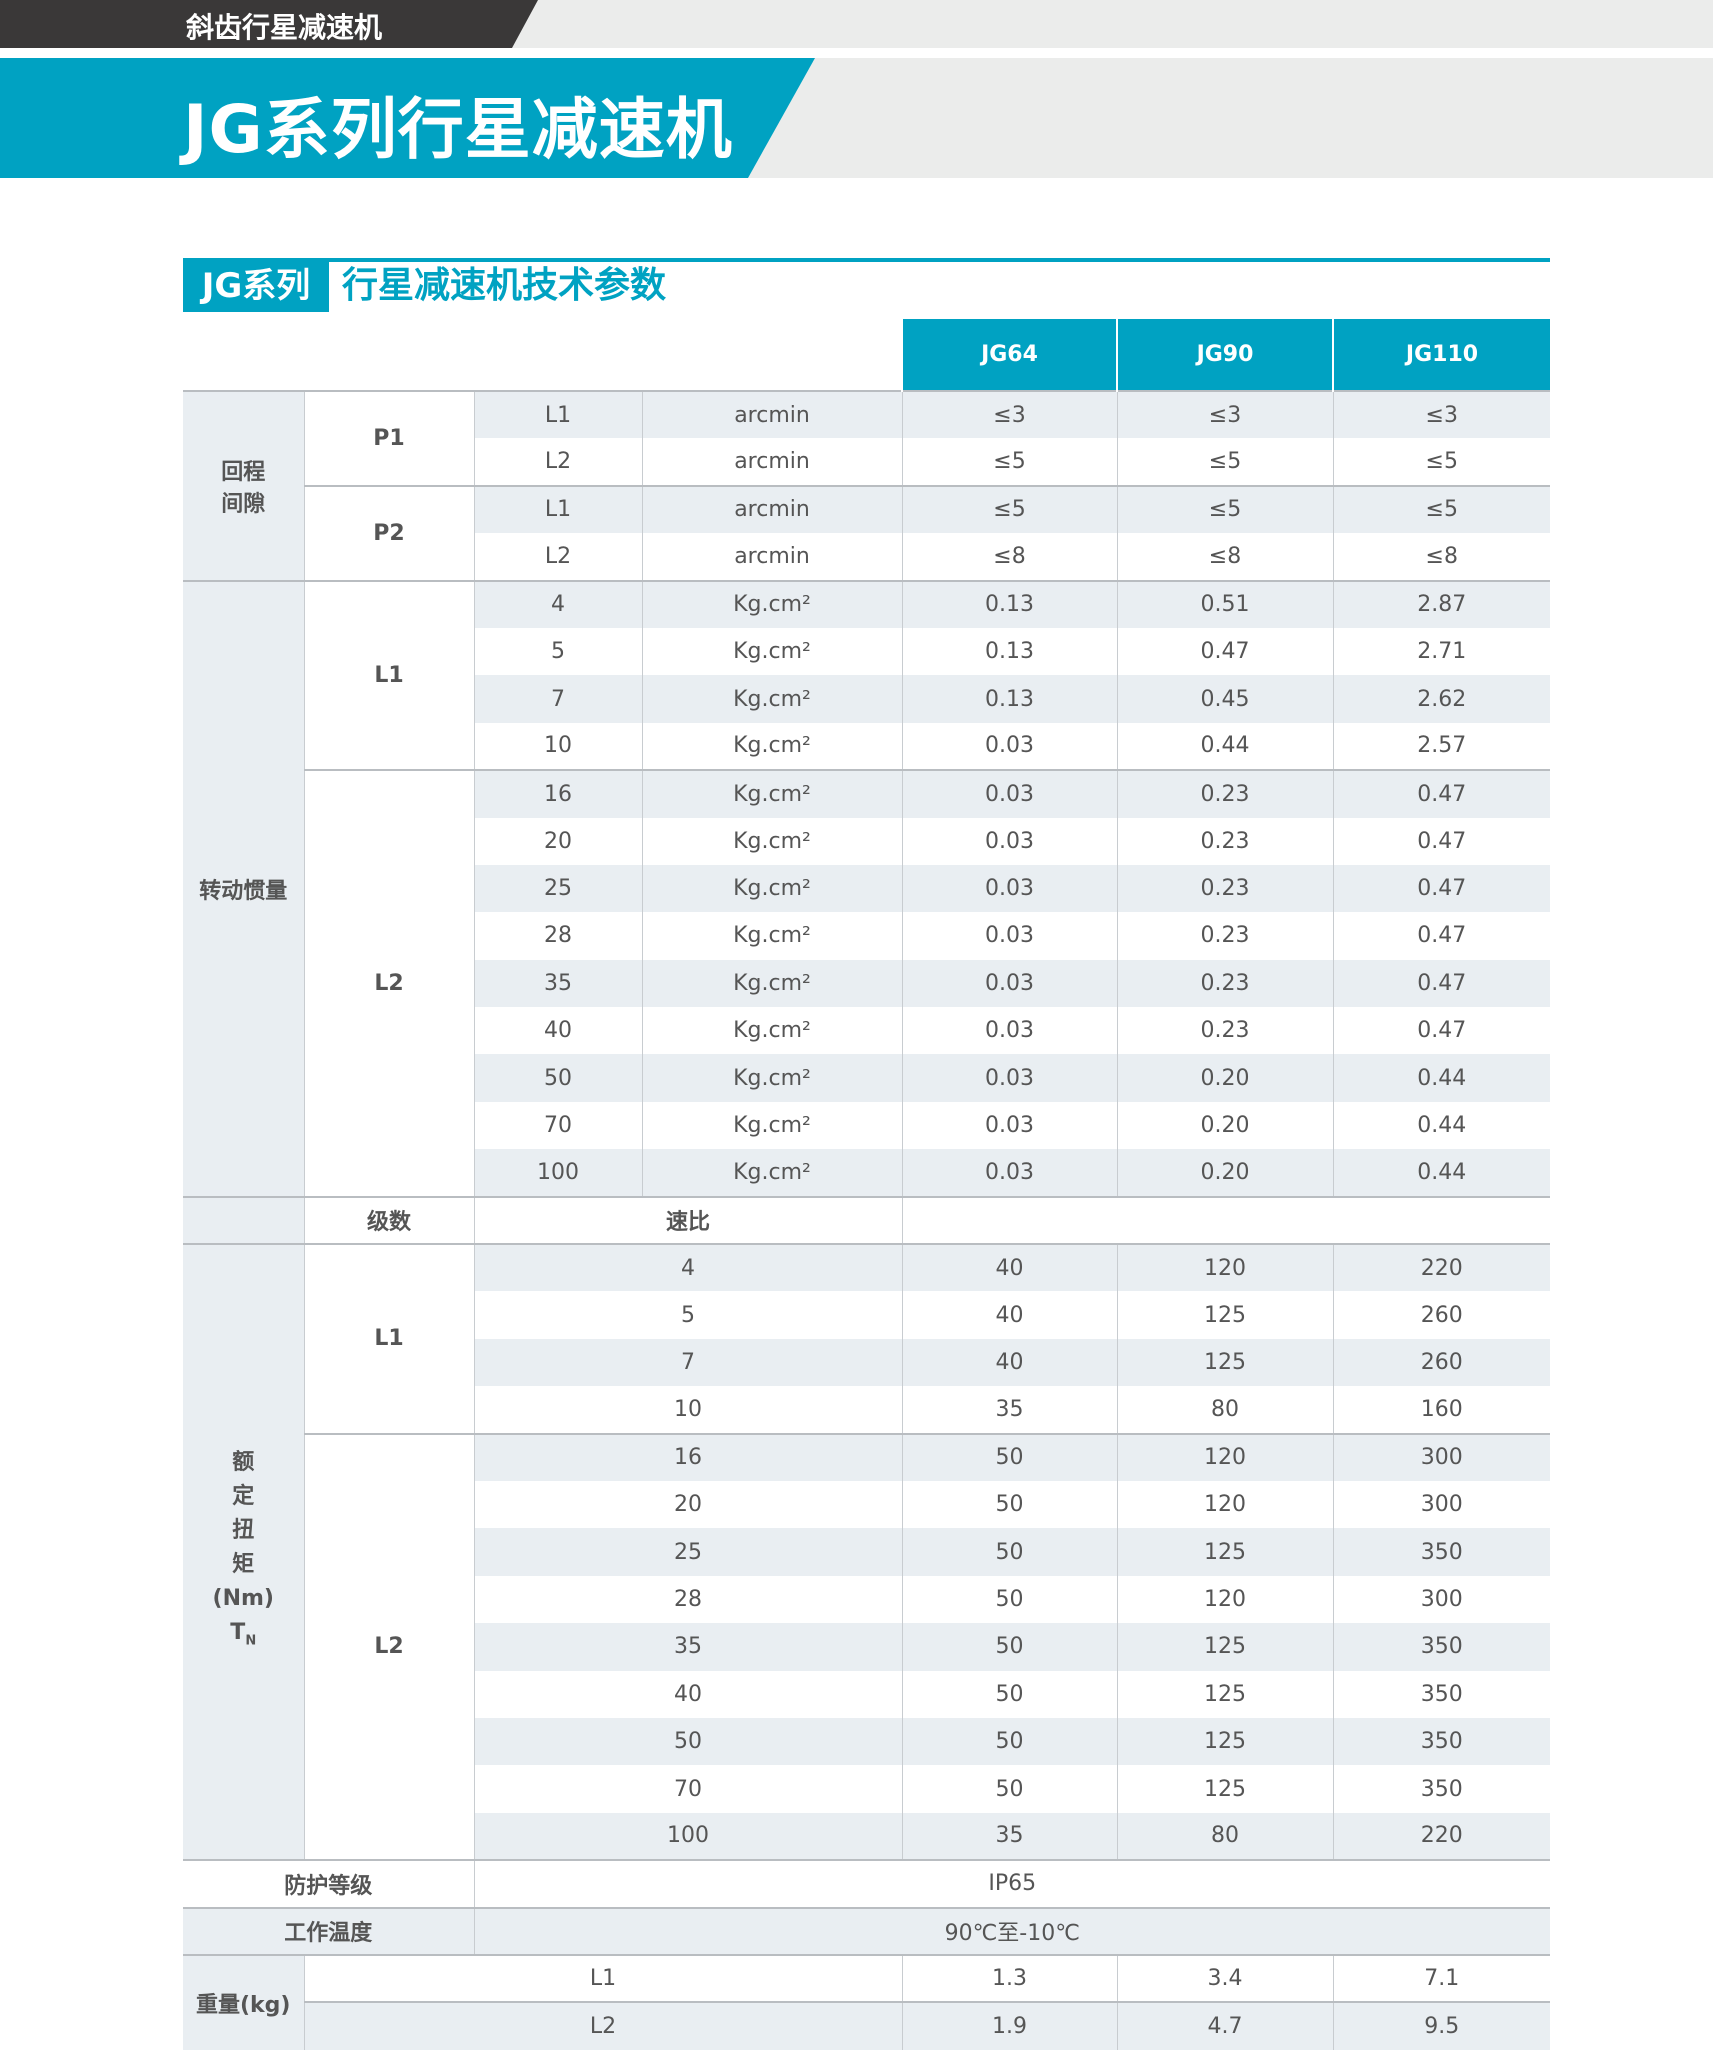 This screenshot has width=1713, height=2050. I want to click on value-cell: ≤8, so click(1441, 557).